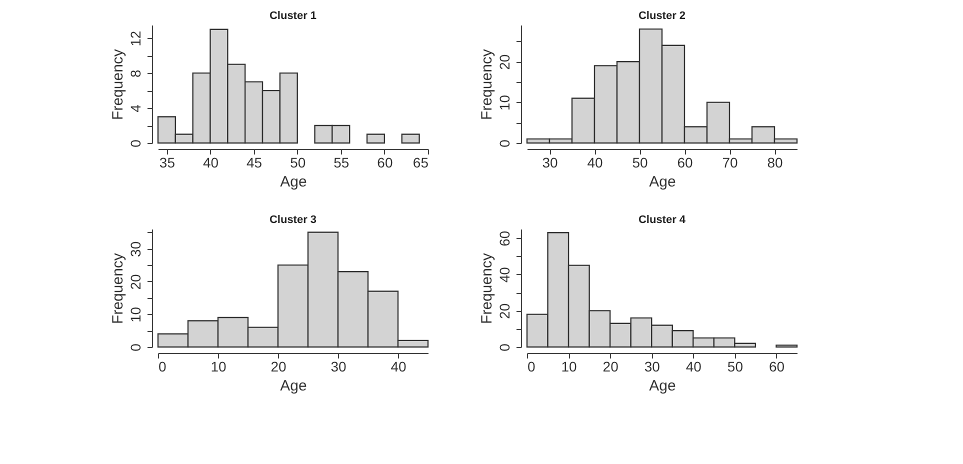 The height and width of the screenshot is (464, 963). What do you see at coordinates (293, 16) in the screenshot?
I see `chart-title: Cluster 1` at bounding box center [293, 16].